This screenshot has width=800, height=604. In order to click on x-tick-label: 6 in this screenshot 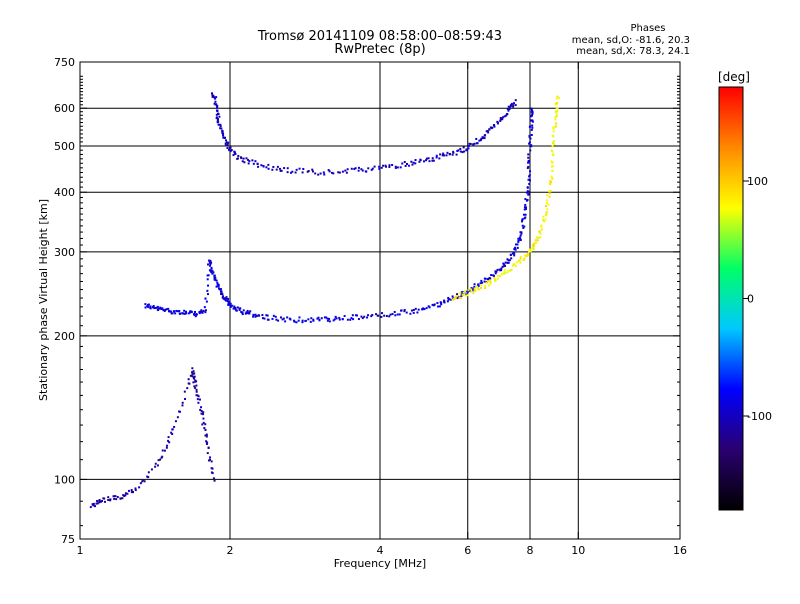, I will do `click(467, 550)`.